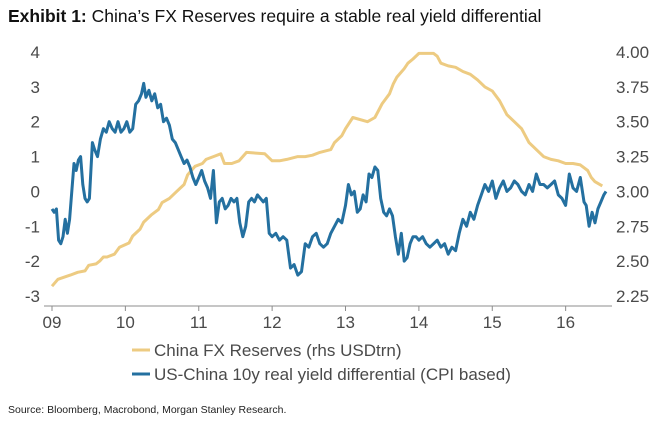 This screenshot has width=669, height=430. I want to click on left-tick-label: 1, so click(35, 157).